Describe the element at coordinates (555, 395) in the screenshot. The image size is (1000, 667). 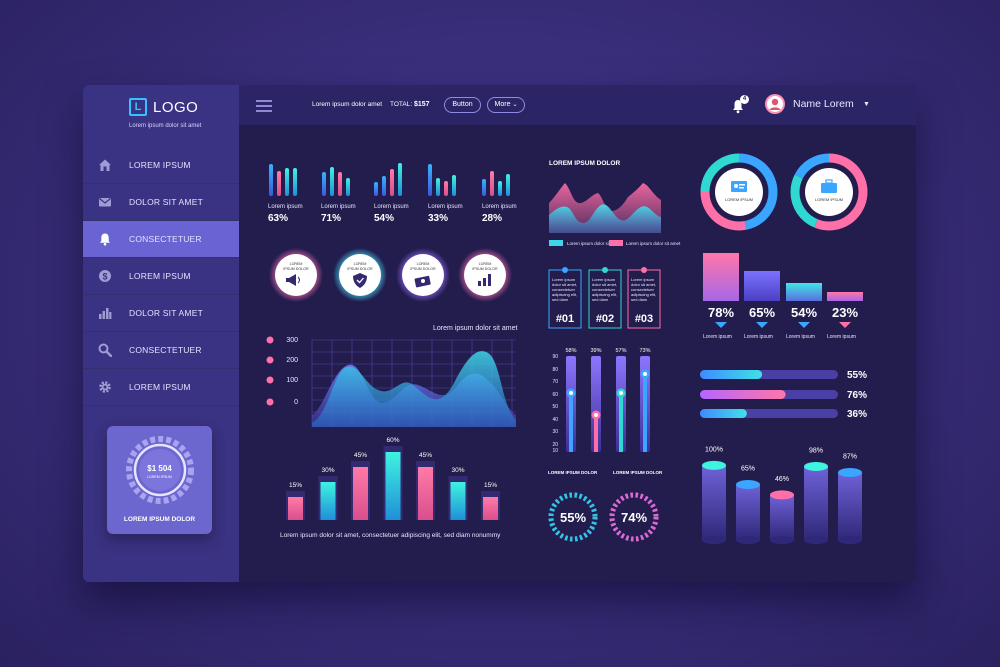
I see `slider-tick: 60` at that location.